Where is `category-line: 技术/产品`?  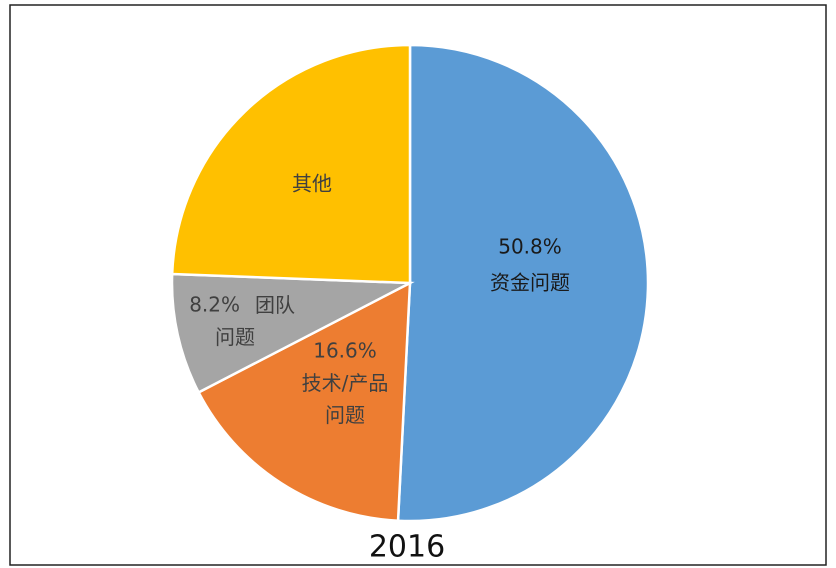
category-line: 技术/产品 is located at coordinates (345, 383).